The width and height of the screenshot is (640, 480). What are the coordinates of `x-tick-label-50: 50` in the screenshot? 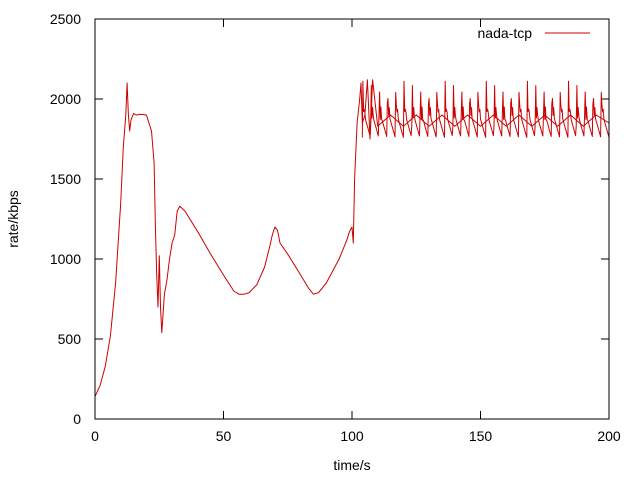 It's located at (224, 436).